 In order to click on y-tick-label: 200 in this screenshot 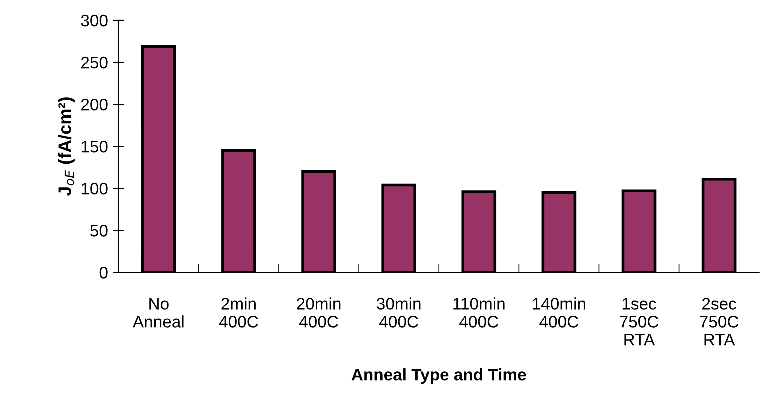, I will do `click(95, 104)`.